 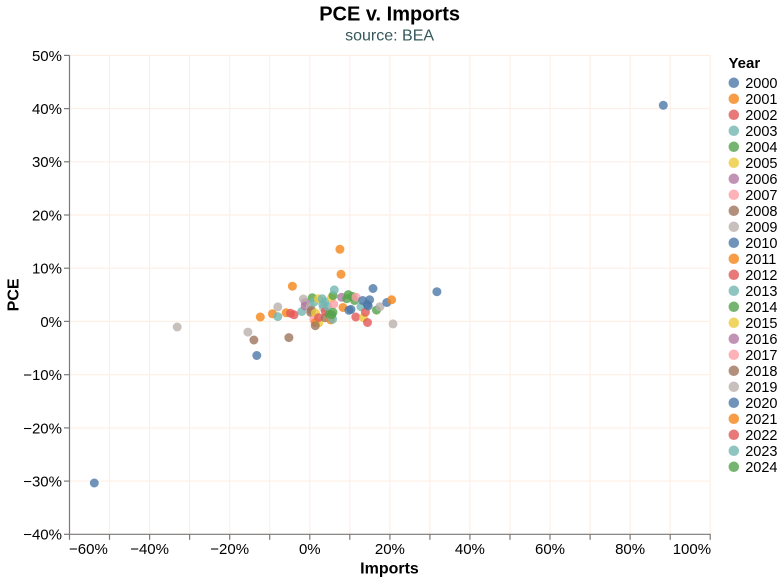 I want to click on svg-text: 100%, so click(x=692, y=549).